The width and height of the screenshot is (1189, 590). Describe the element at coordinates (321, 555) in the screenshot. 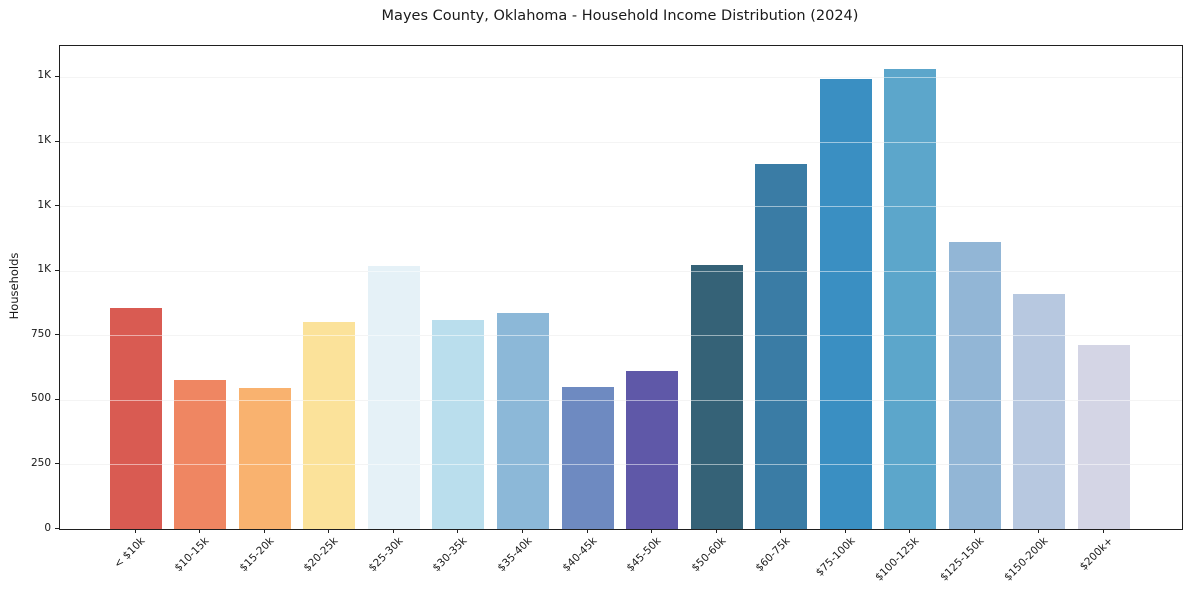

I see `x-tick-label: $20-25k` at that location.